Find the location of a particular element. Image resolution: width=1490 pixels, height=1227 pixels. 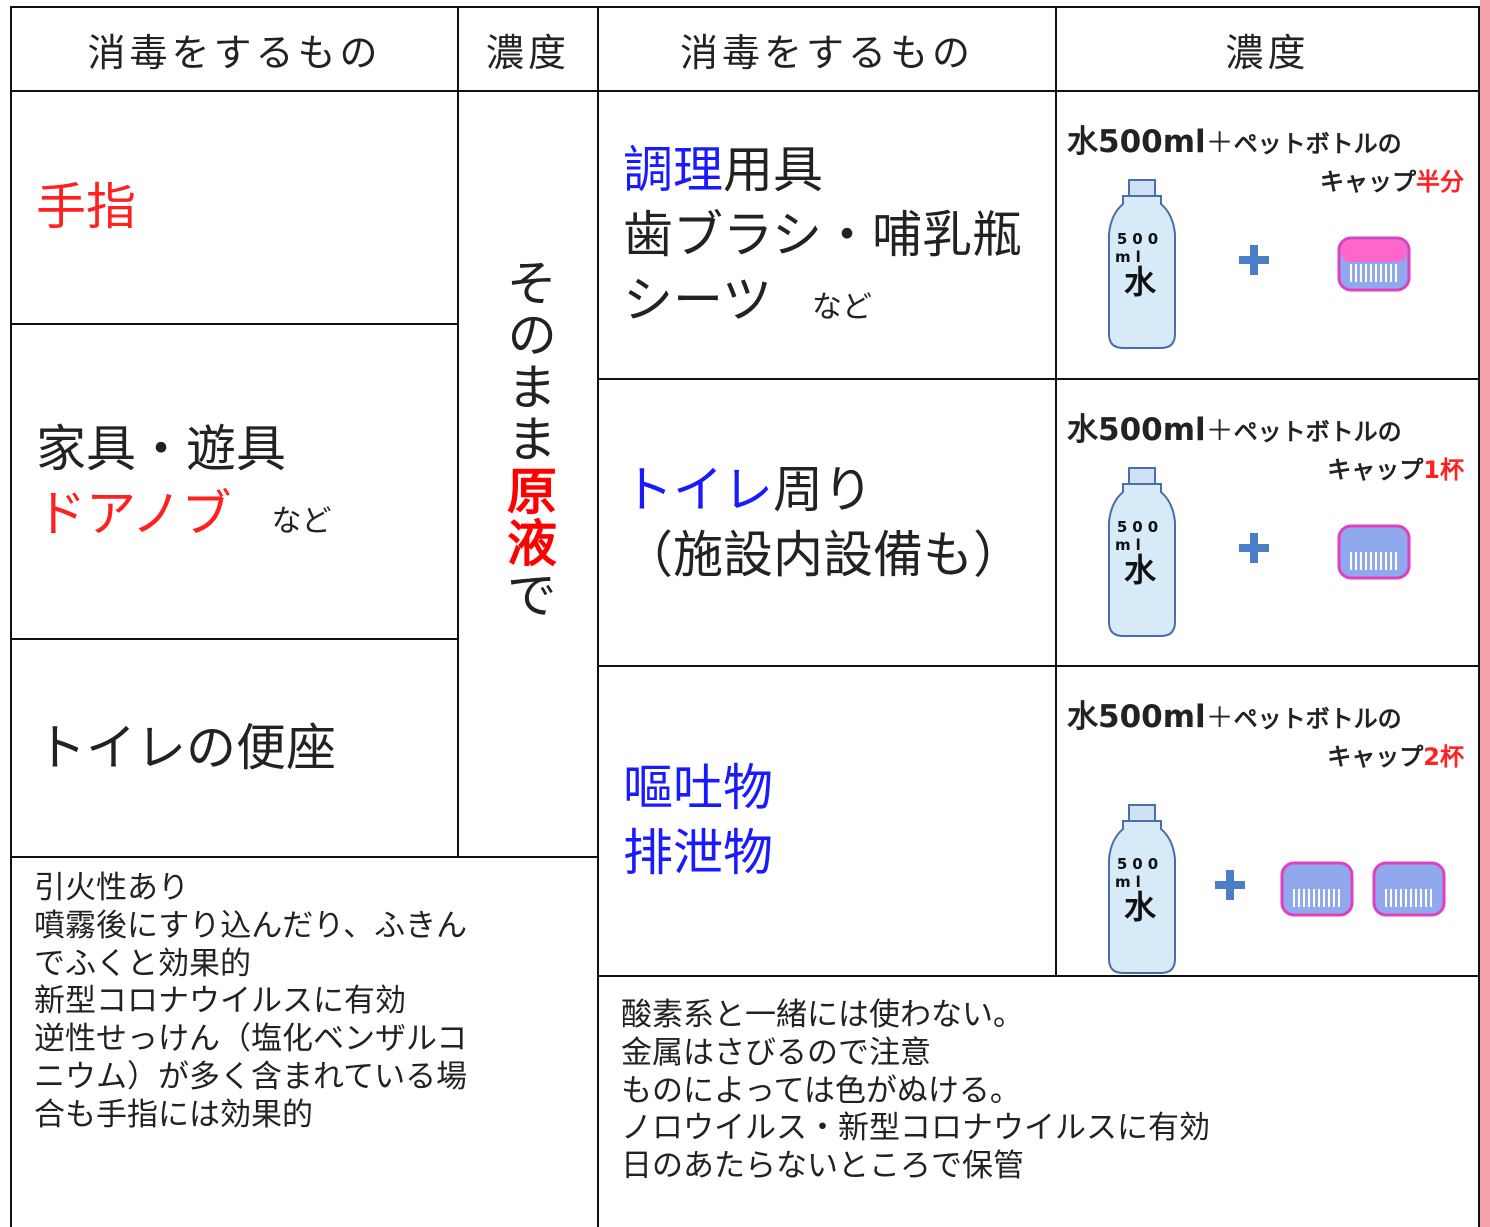

text-segment: トイレ is located at coordinates (698, 489).